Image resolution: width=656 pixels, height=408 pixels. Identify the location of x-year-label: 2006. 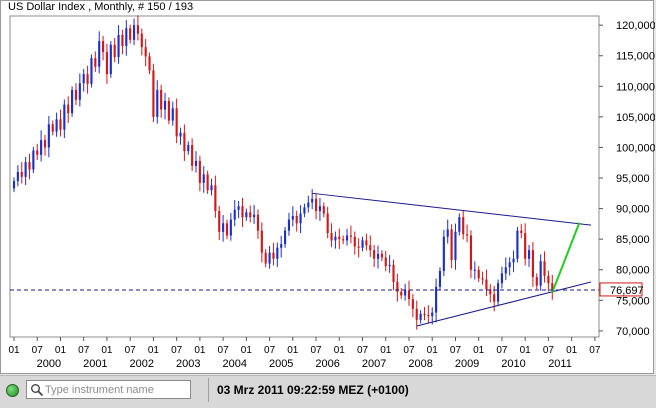
(327, 364).